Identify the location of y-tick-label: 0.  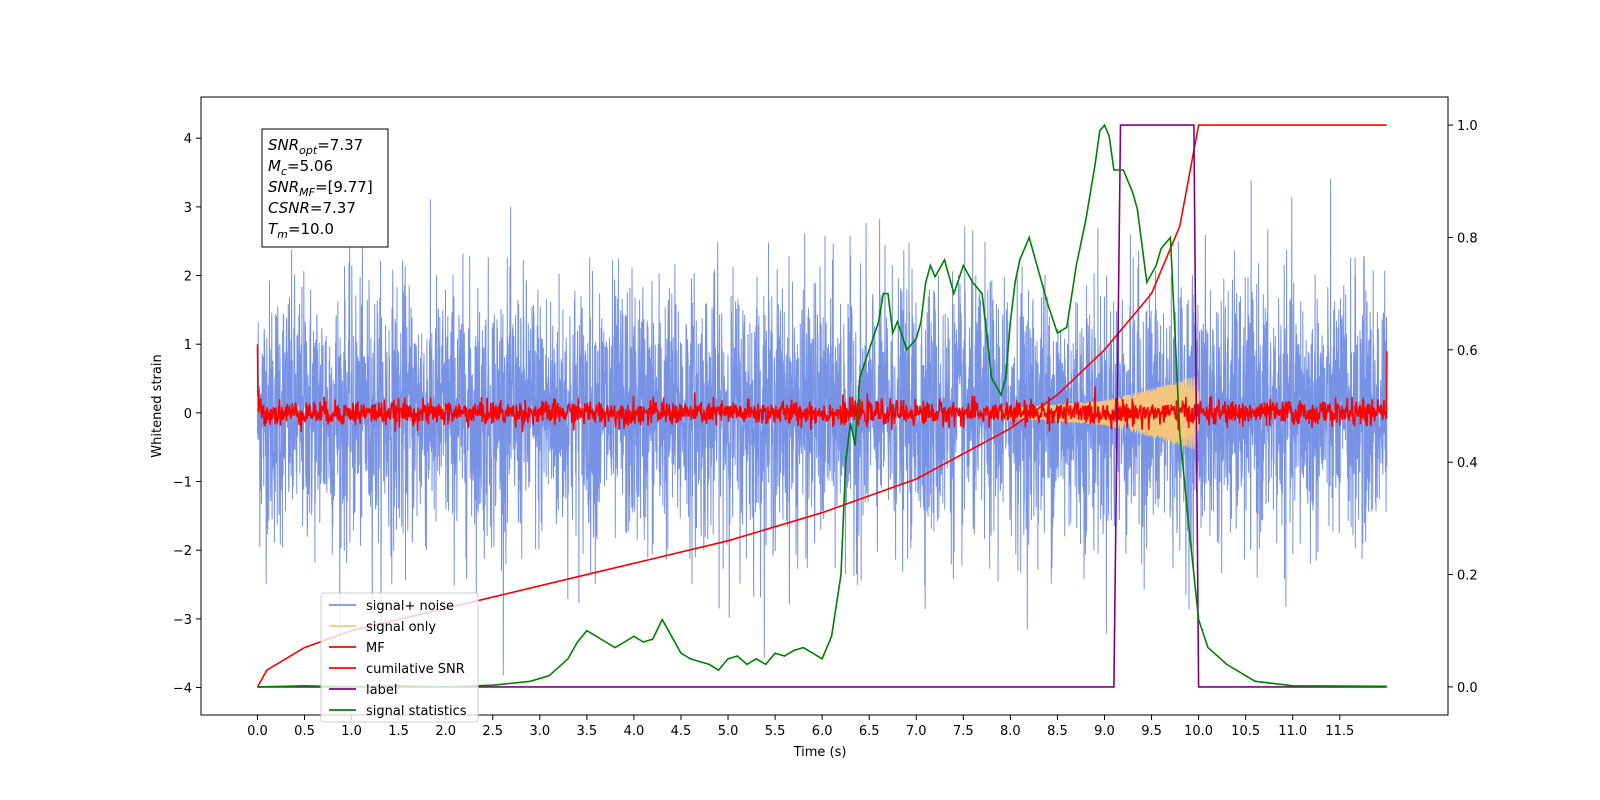
(188, 414).